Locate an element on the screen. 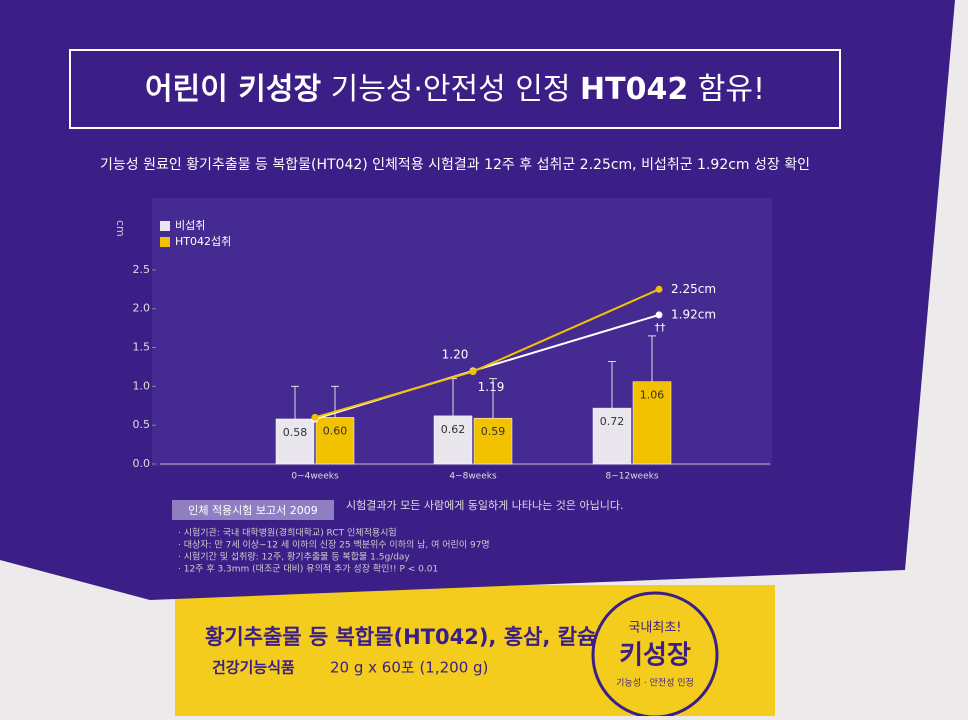  data-label: 0.58 is located at coordinates (295, 432).